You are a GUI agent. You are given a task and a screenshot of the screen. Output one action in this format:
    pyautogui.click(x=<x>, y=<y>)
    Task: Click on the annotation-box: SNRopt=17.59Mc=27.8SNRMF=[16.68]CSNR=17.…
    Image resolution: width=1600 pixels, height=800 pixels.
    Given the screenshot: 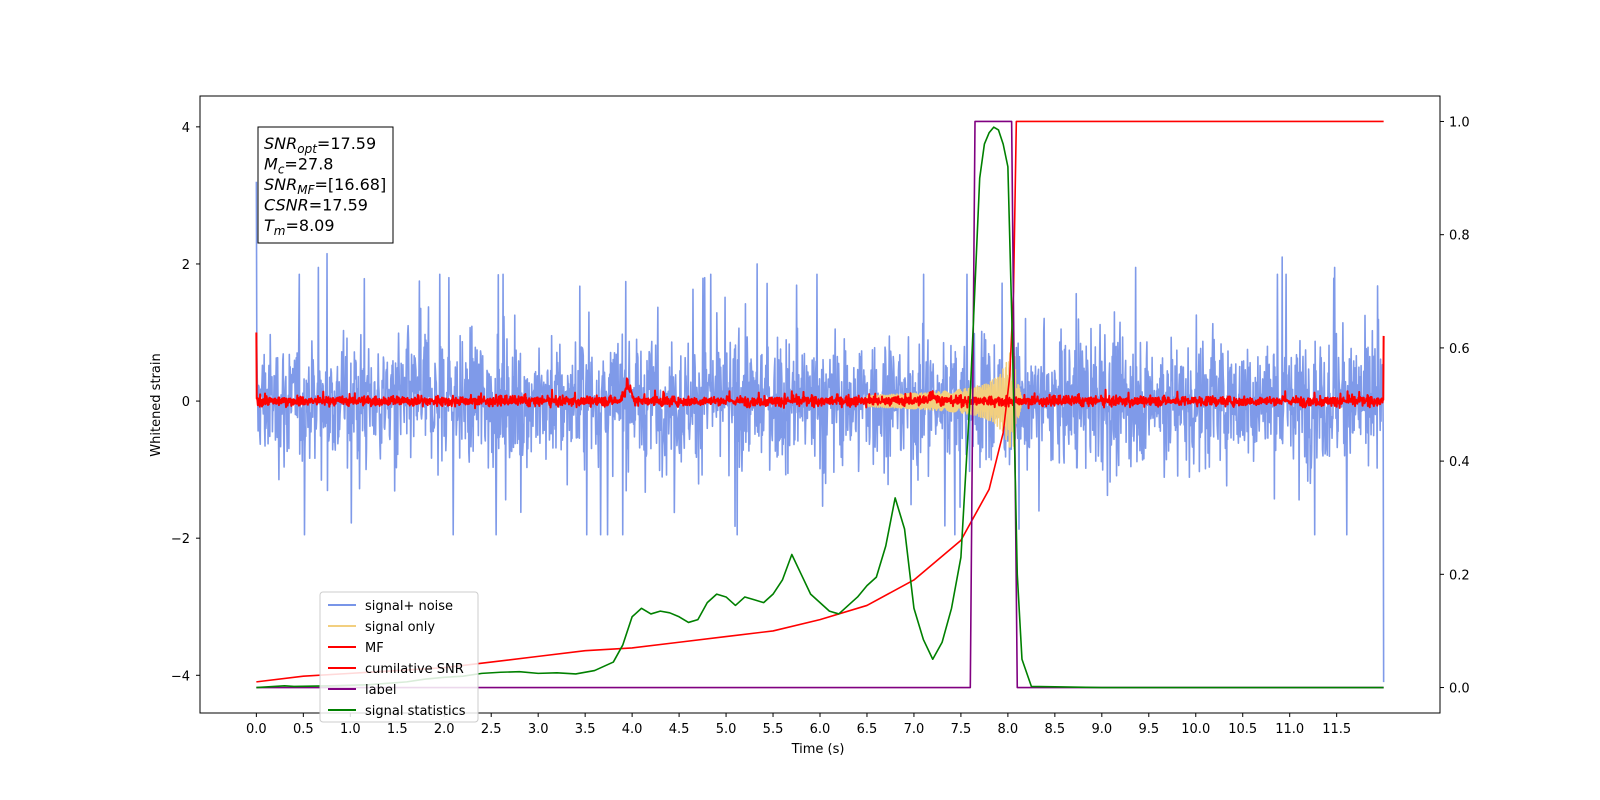 What is the action you would take?
    pyautogui.click(x=325, y=185)
    